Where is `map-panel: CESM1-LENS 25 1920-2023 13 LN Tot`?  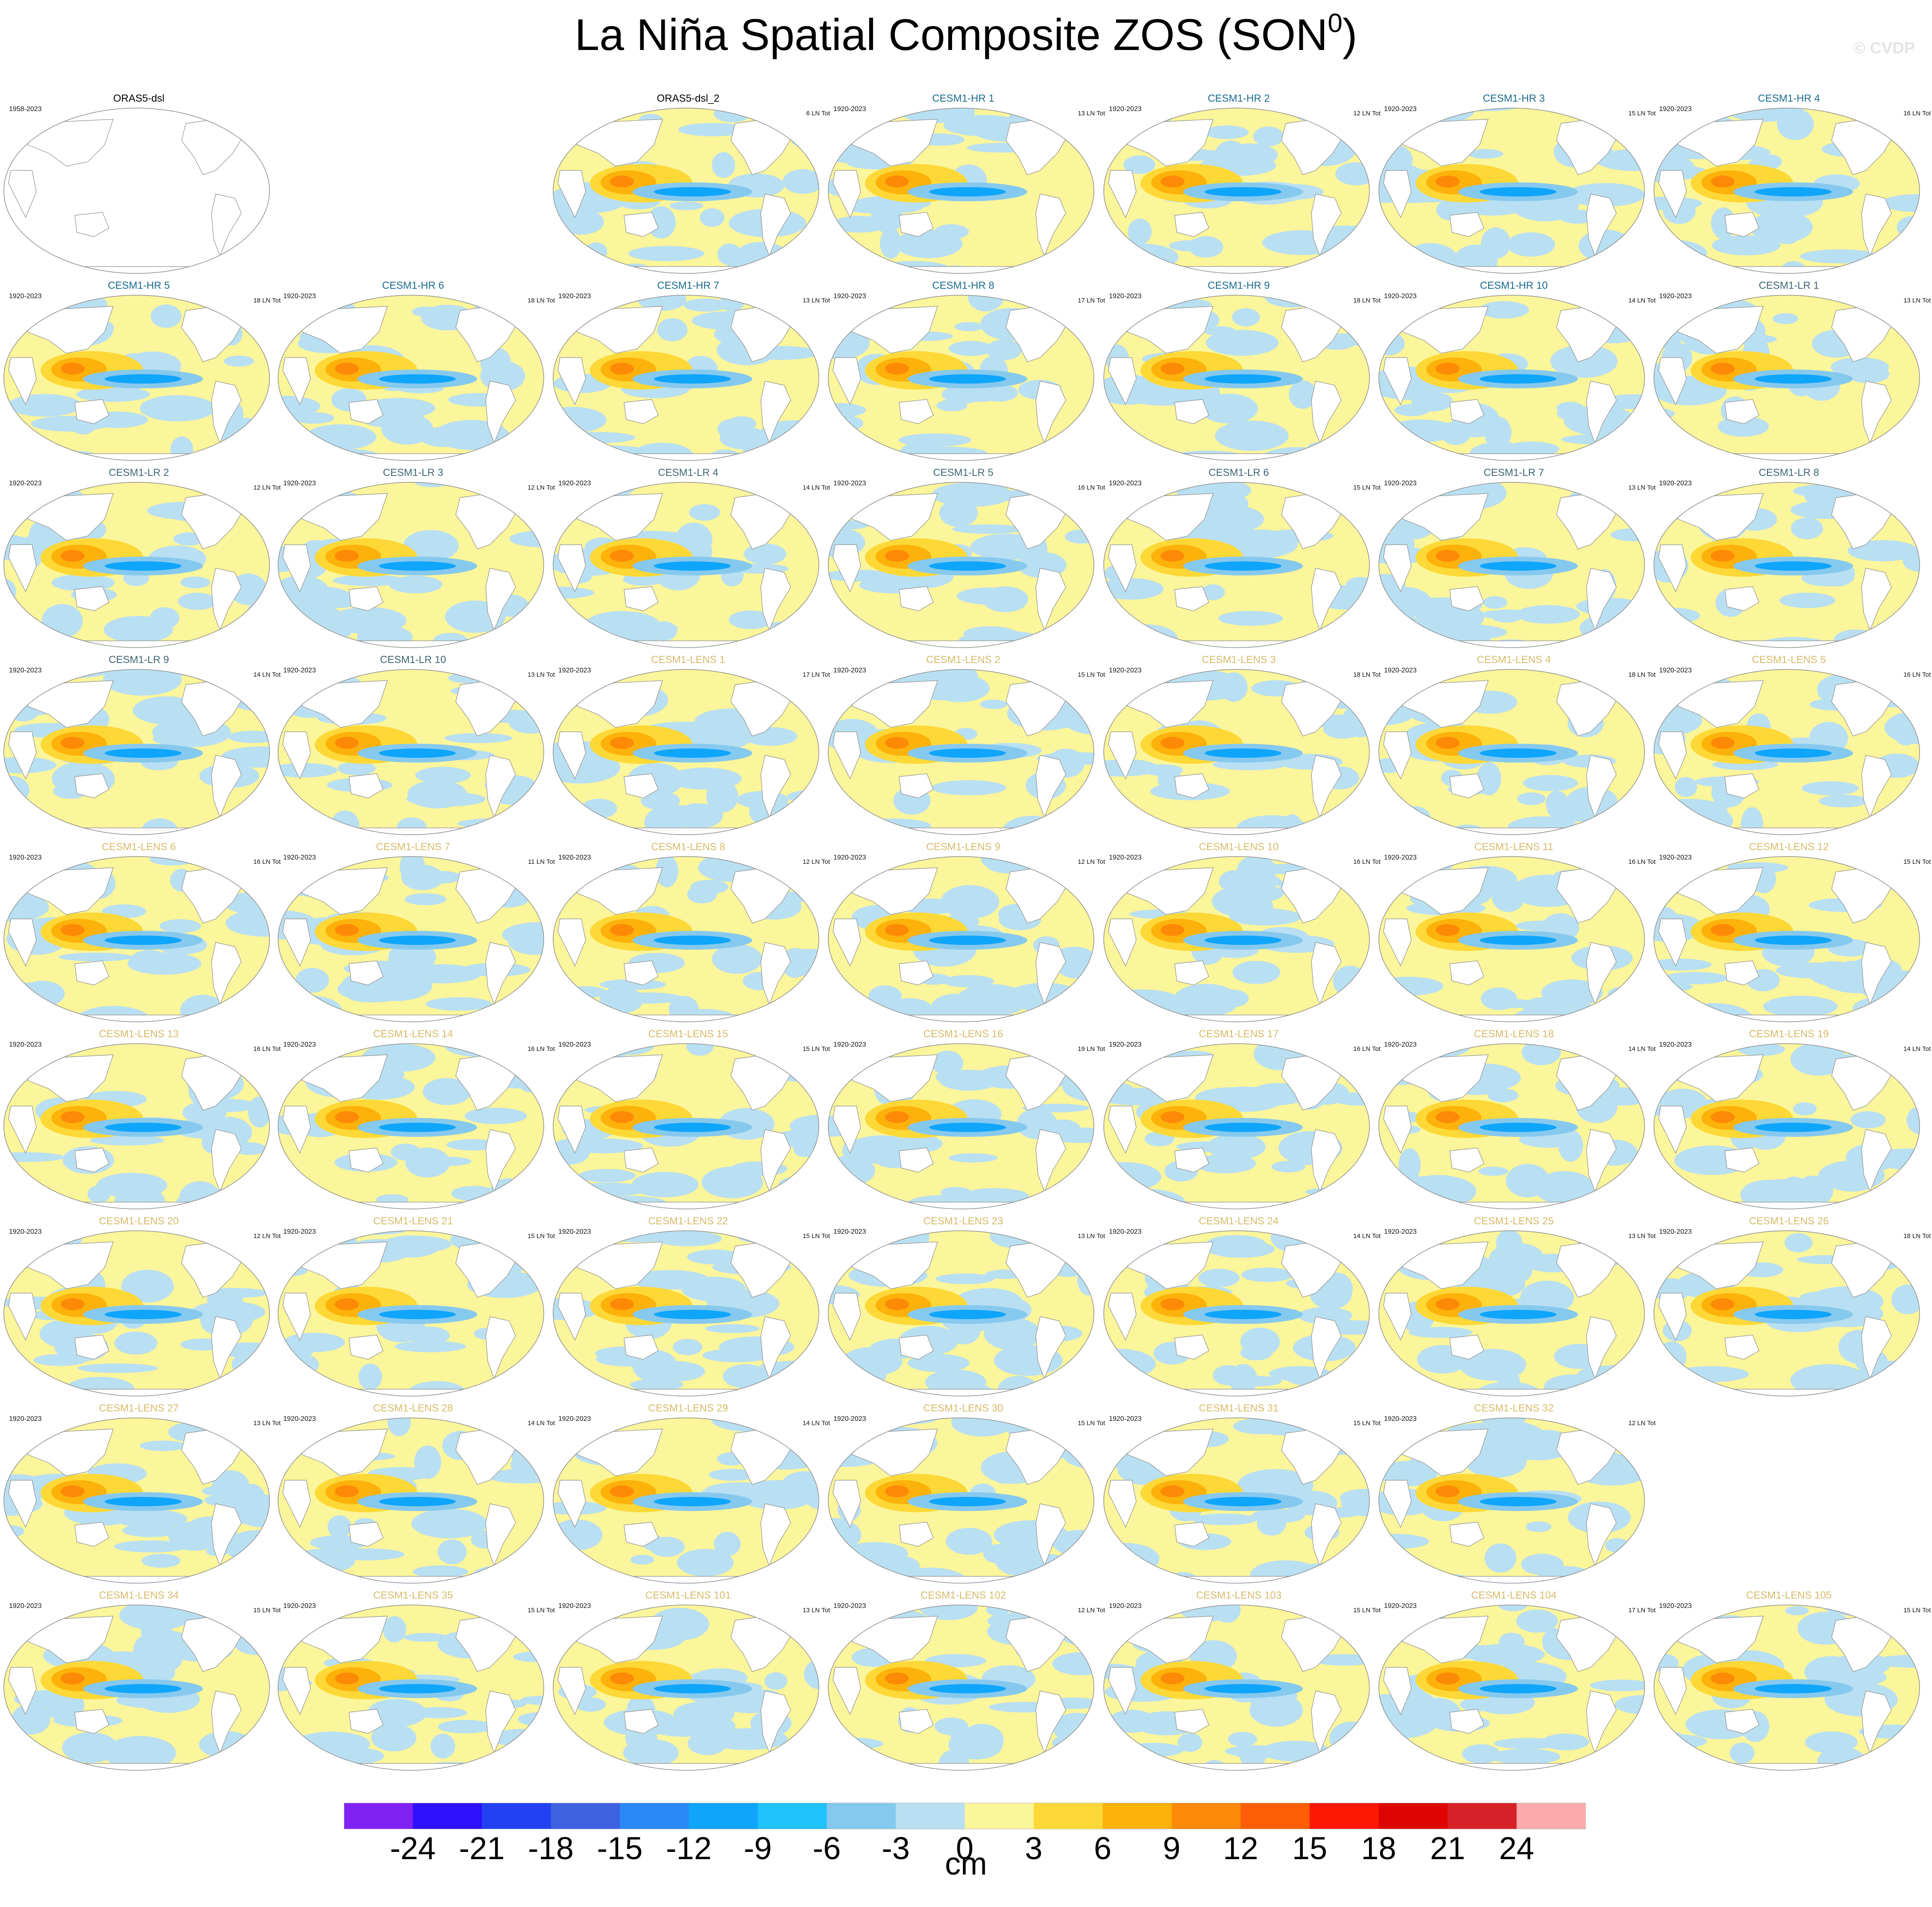 map-panel: CESM1-LENS 25 1920-2023 13 LN Tot is located at coordinates (1516, 1309).